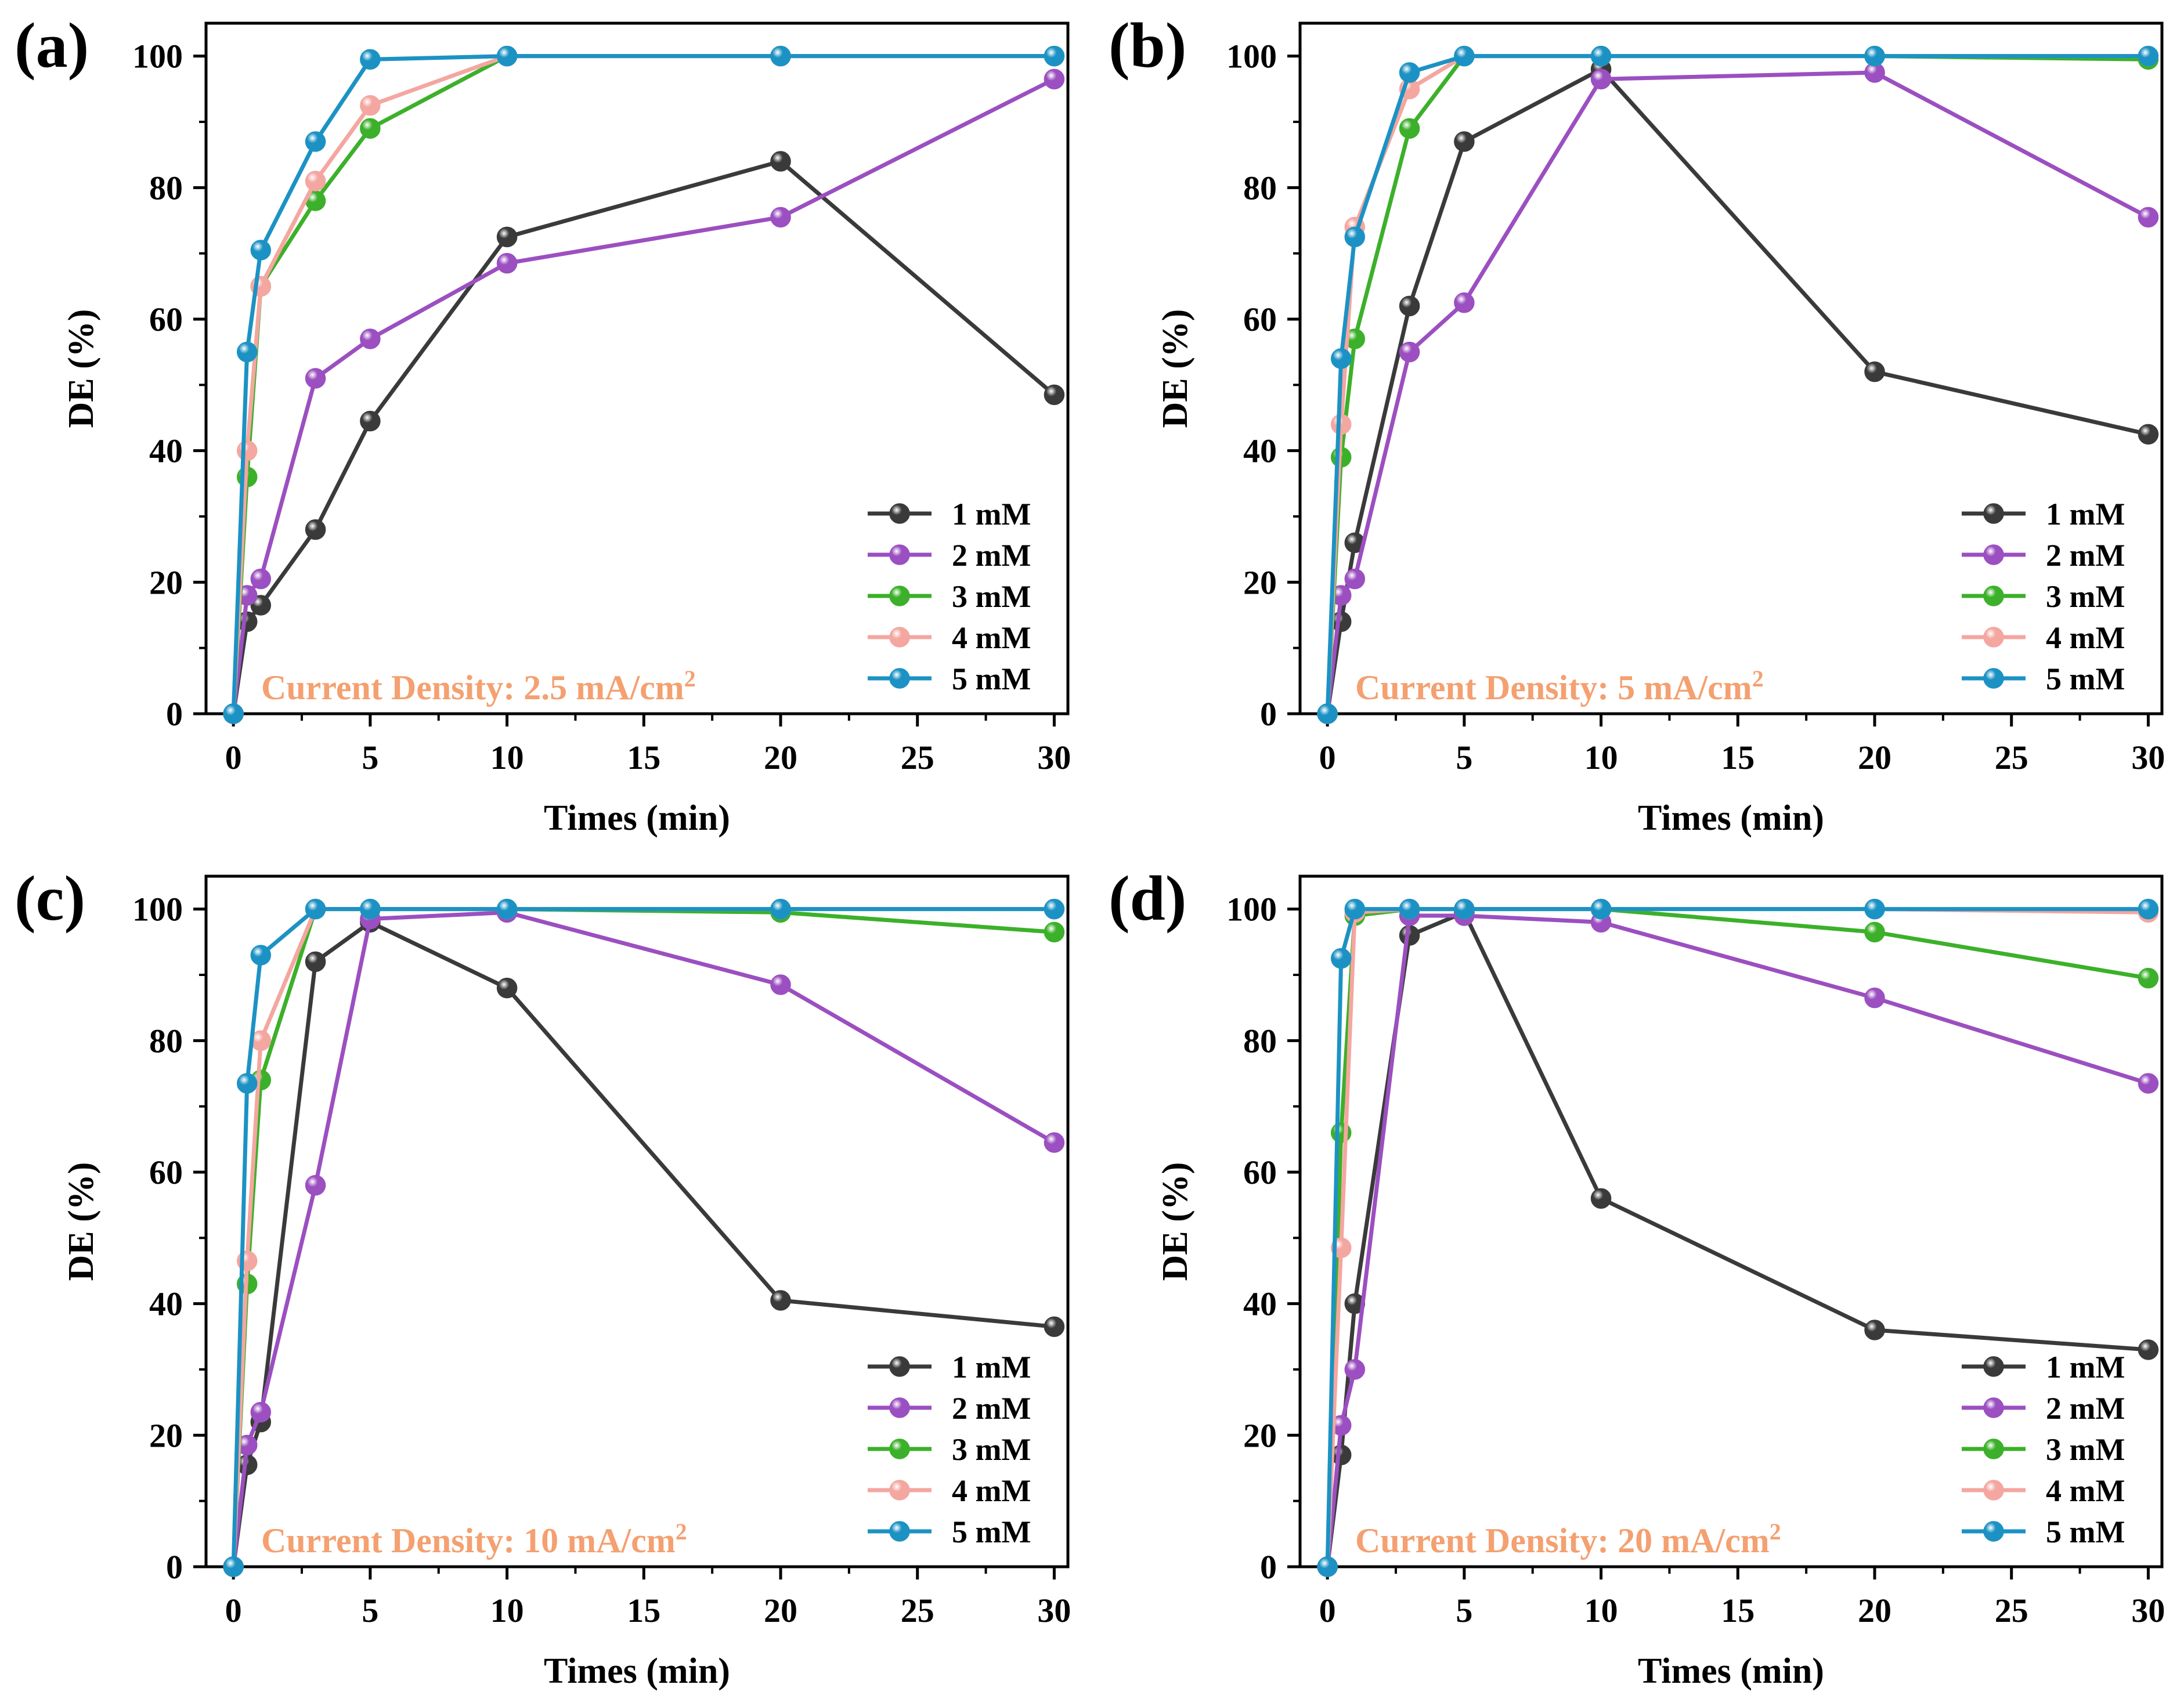  I want to click on current-density-annotation: Current Density: 5 mA/cm2, so click(1560, 686).